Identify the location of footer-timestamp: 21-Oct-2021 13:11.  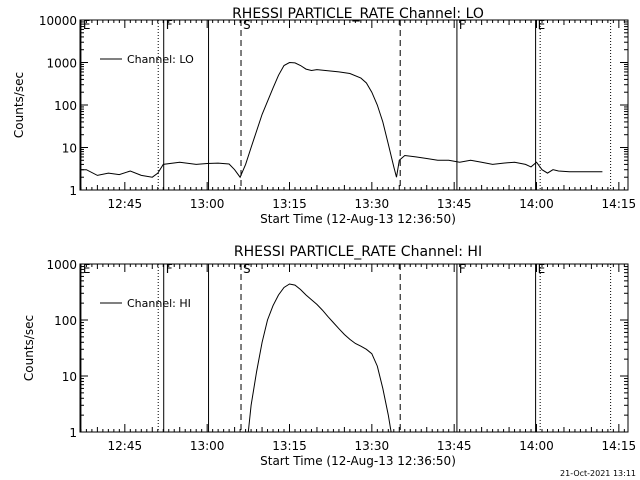
(598, 473).